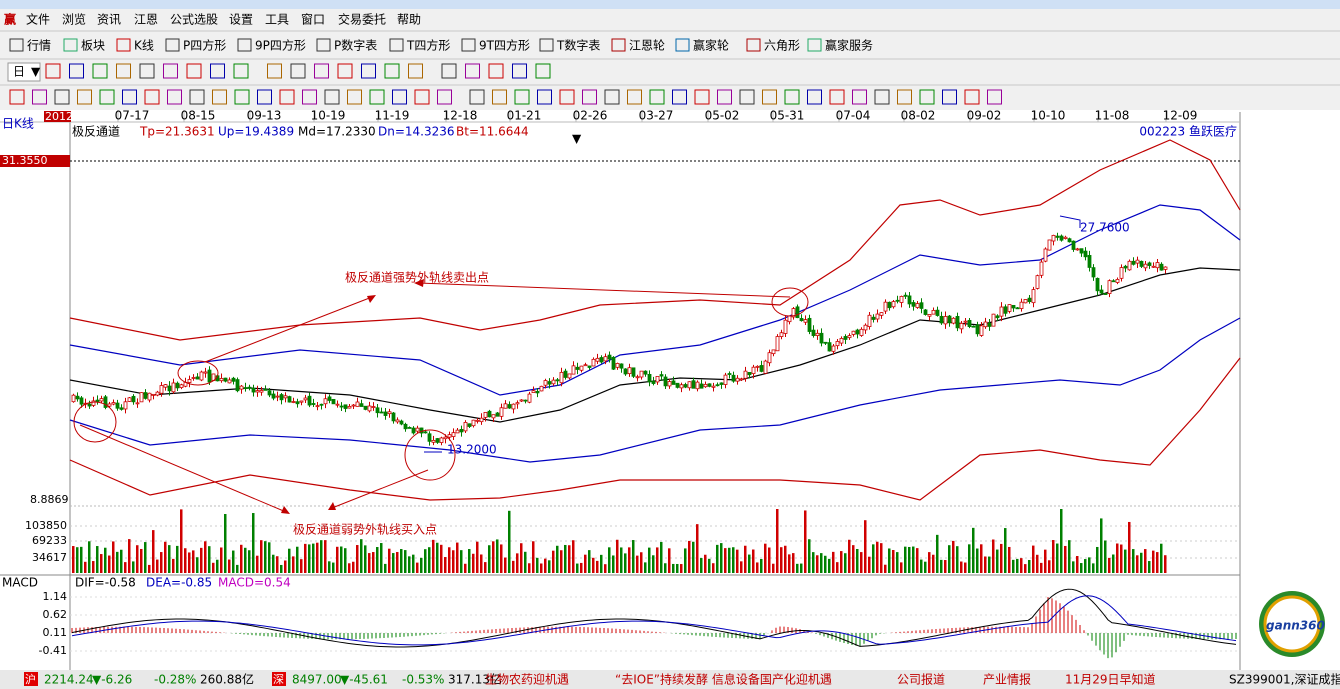  I want to click on news-item: 产业情报, so click(1007, 679).